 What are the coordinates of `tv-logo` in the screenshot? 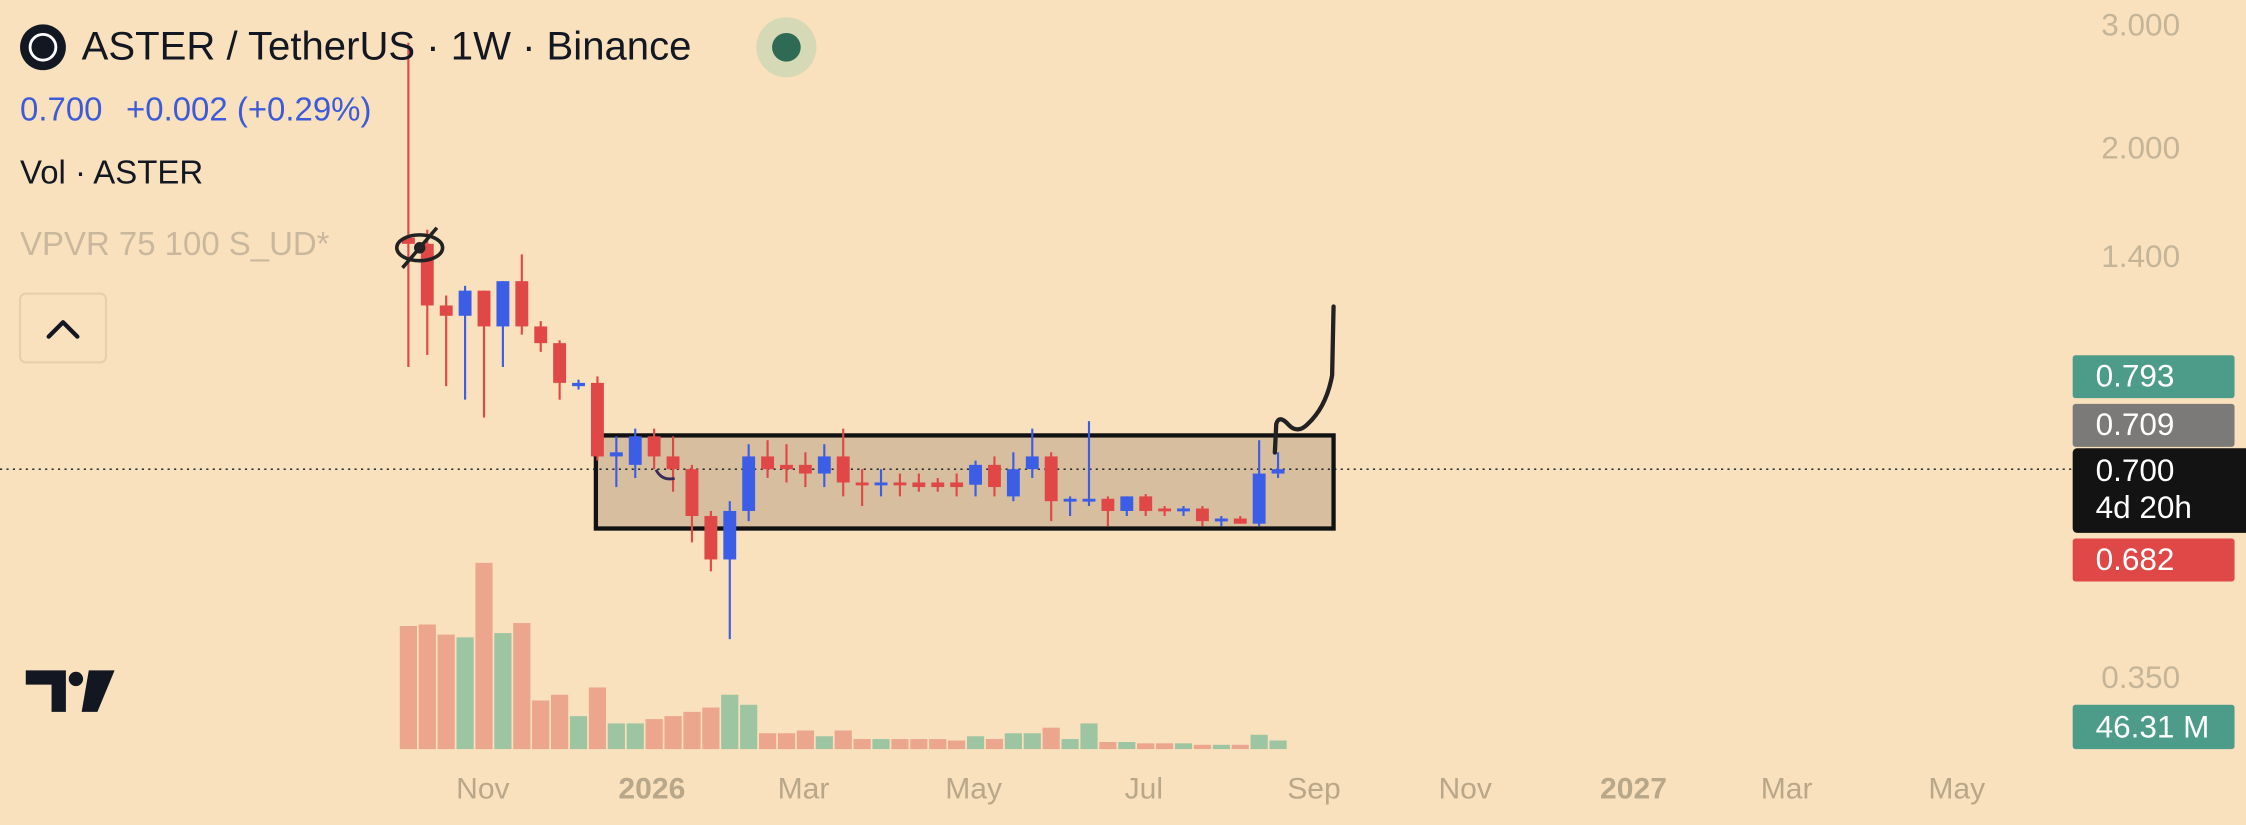 It's located at (70, 691).